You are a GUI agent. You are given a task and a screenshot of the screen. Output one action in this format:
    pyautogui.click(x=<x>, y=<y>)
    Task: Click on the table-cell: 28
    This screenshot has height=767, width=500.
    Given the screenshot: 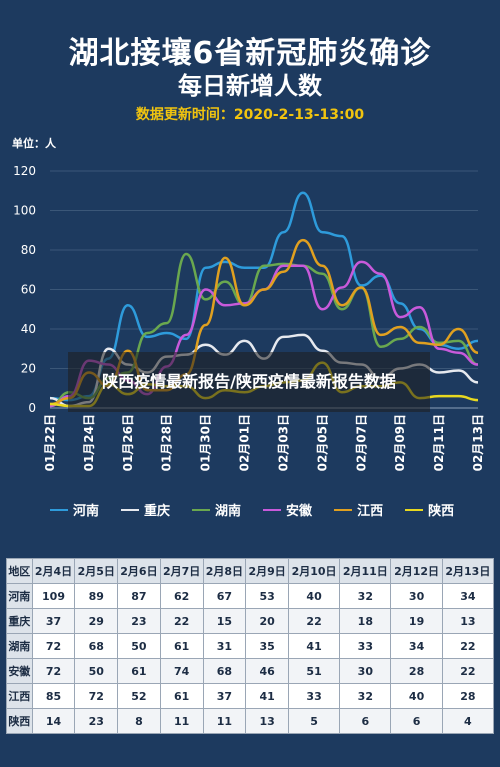 What is the action you would take?
    pyautogui.click(x=468, y=696)
    